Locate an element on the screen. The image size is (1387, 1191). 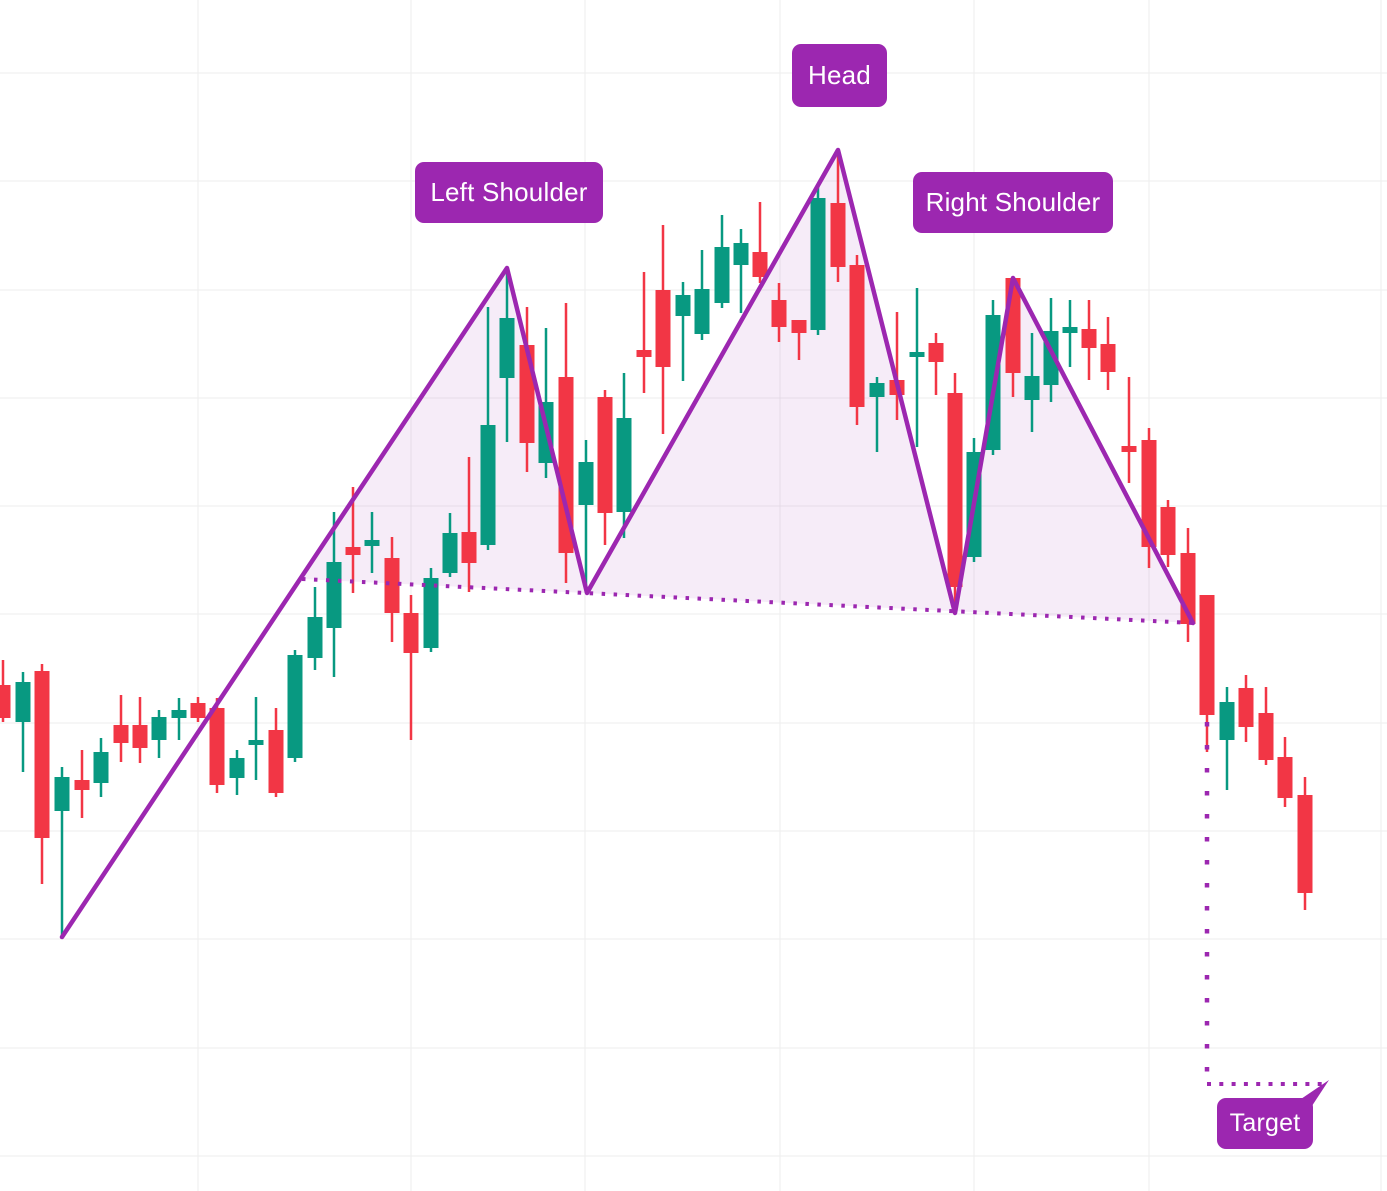
right-shoulder-label: Right Shoulder is located at coordinates (1013, 202).